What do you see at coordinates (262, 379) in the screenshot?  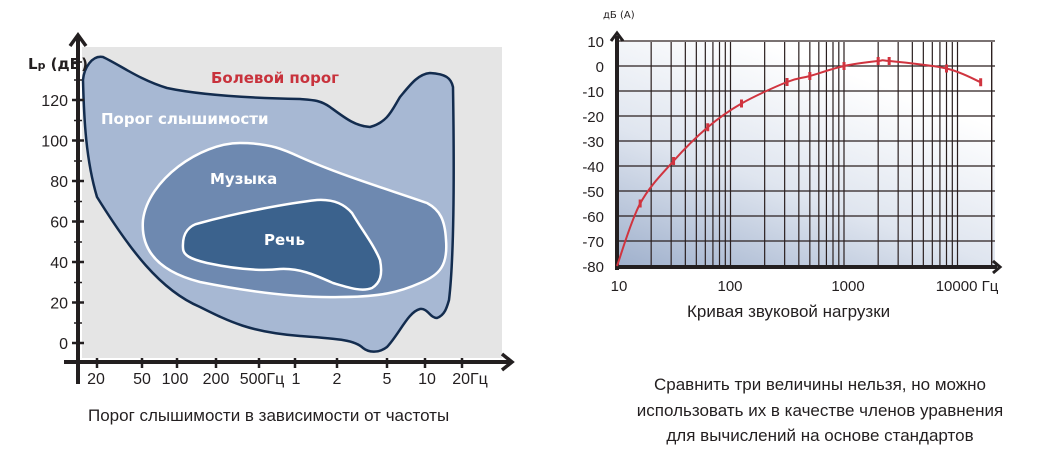 I see `x-tick-label: 500Гц` at bounding box center [262, 379].